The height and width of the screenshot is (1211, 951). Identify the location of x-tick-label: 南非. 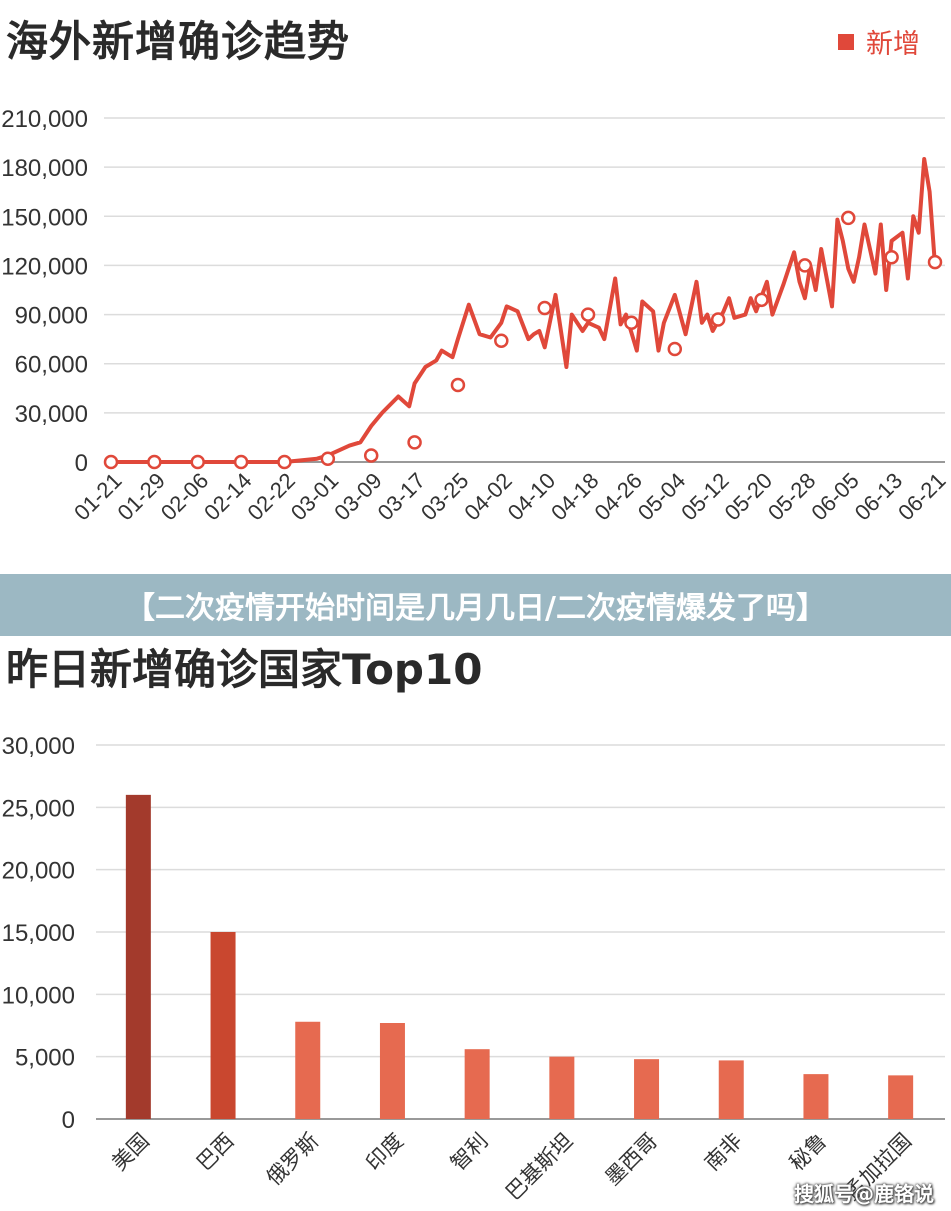
(724, 1152).